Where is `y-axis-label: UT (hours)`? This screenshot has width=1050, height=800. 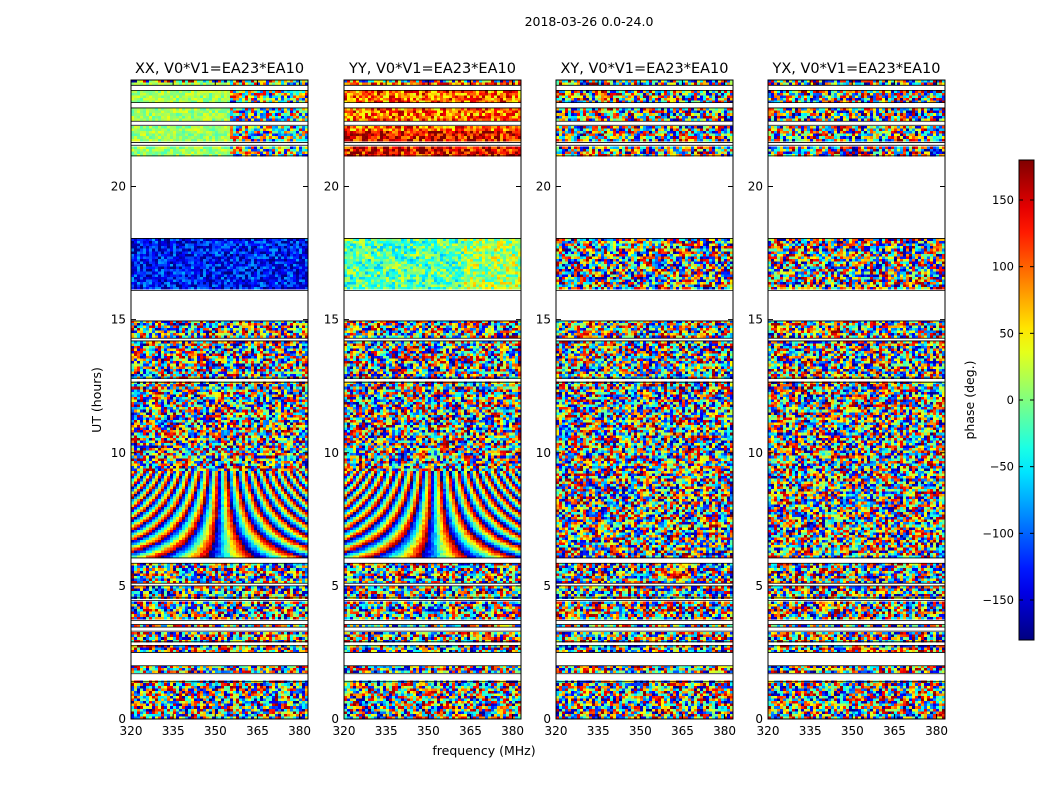 y-axis-label: UT (hours) is located at coordinates (96, 400).